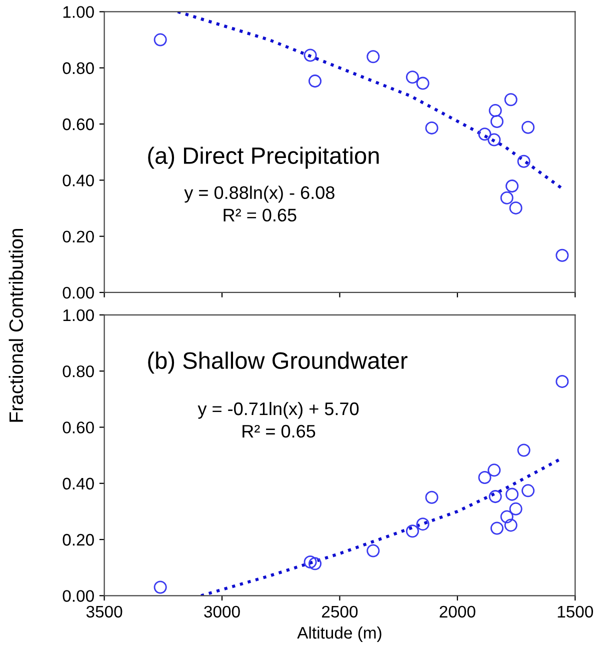 The image size is (596, 651). What do you see at coordinates (458, 612) in the screenshot?
I see `x-tick-label: 2000` at bounding box center [458, 612].